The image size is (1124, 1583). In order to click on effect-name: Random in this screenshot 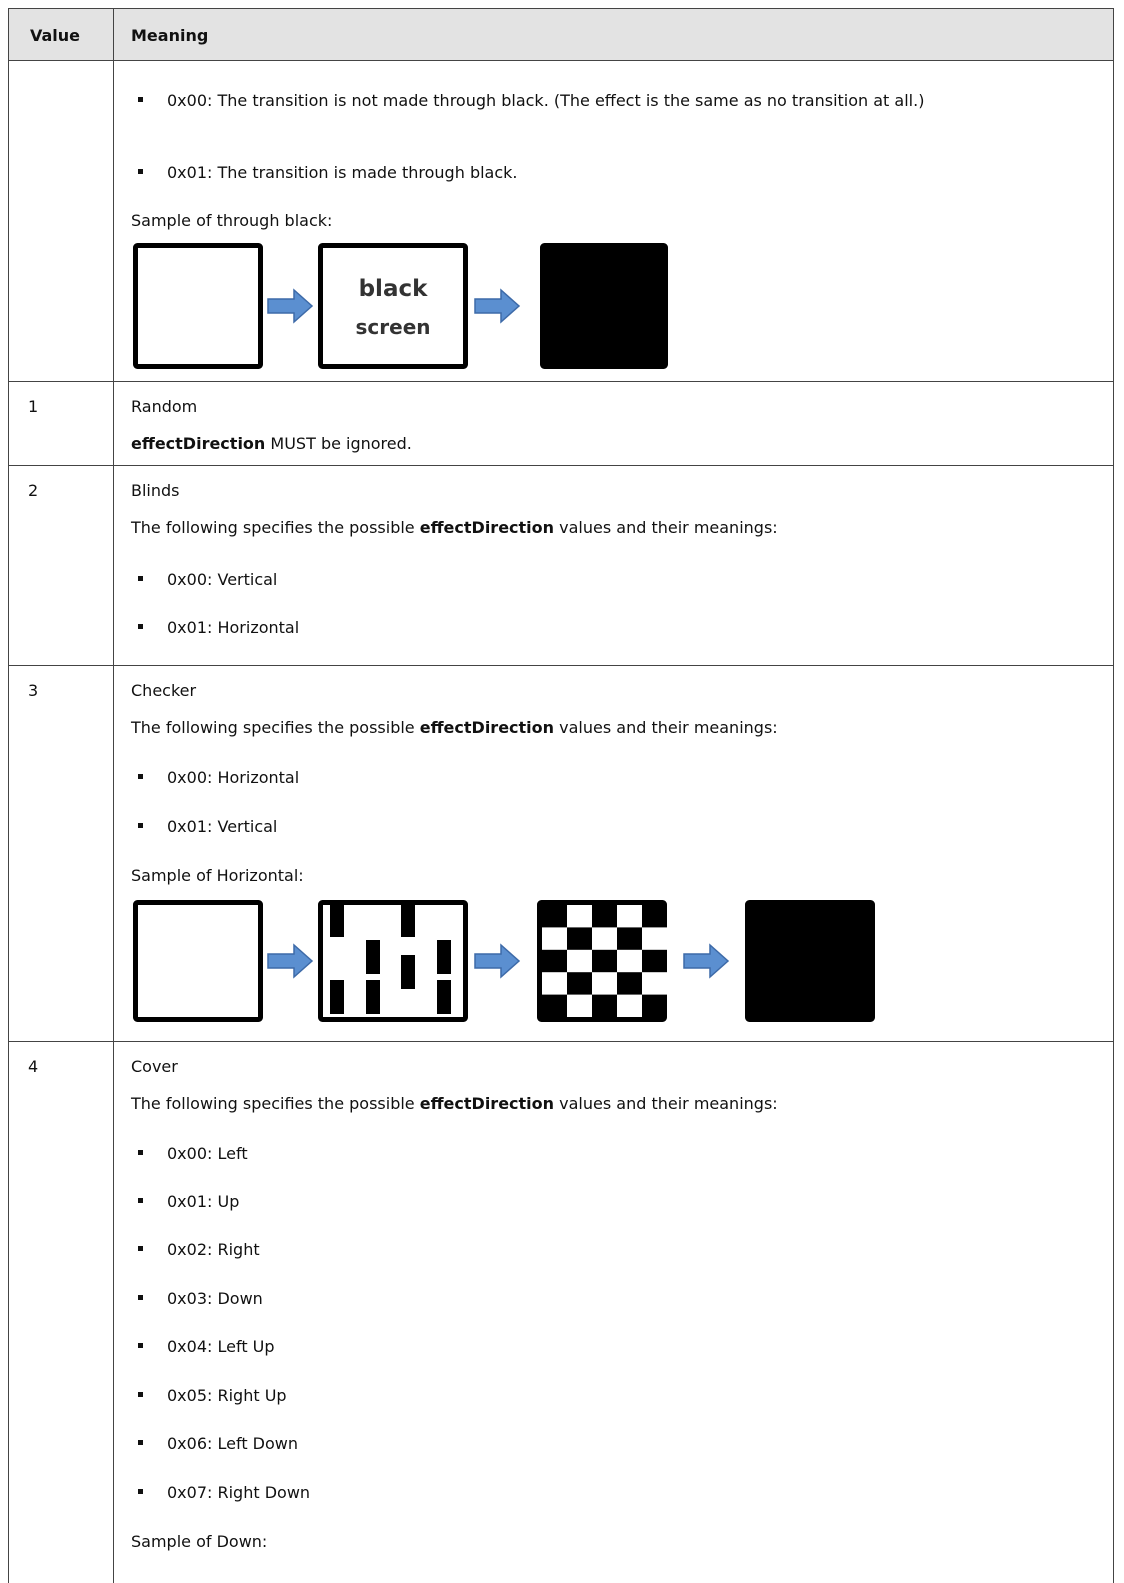, I will do `click(164, 406)`.